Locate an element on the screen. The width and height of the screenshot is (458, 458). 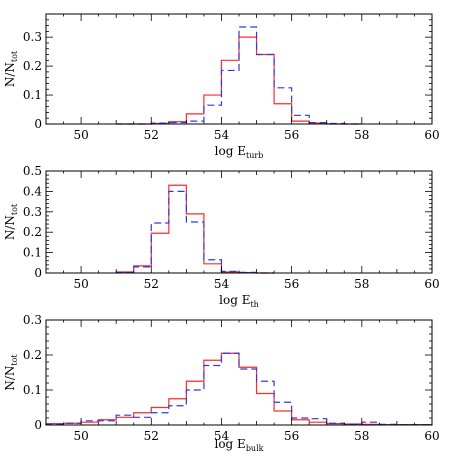
x-axis-label: log Ebulk is located at coordinates (238, 445).